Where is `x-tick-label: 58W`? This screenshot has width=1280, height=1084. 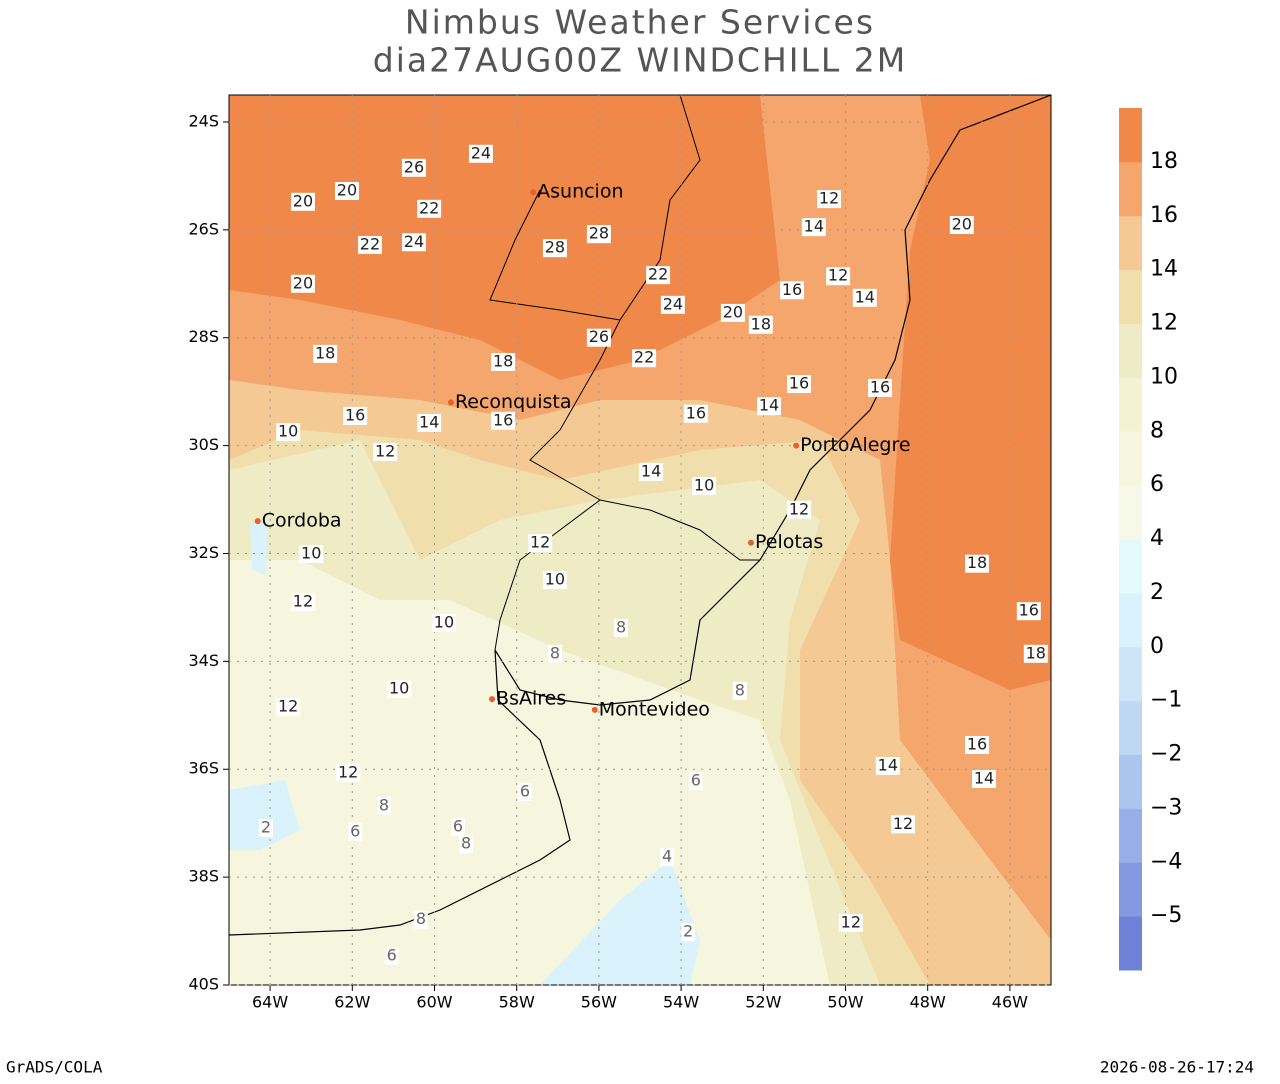 x-tick-label: 58W is located at coordinates (517, 1002).